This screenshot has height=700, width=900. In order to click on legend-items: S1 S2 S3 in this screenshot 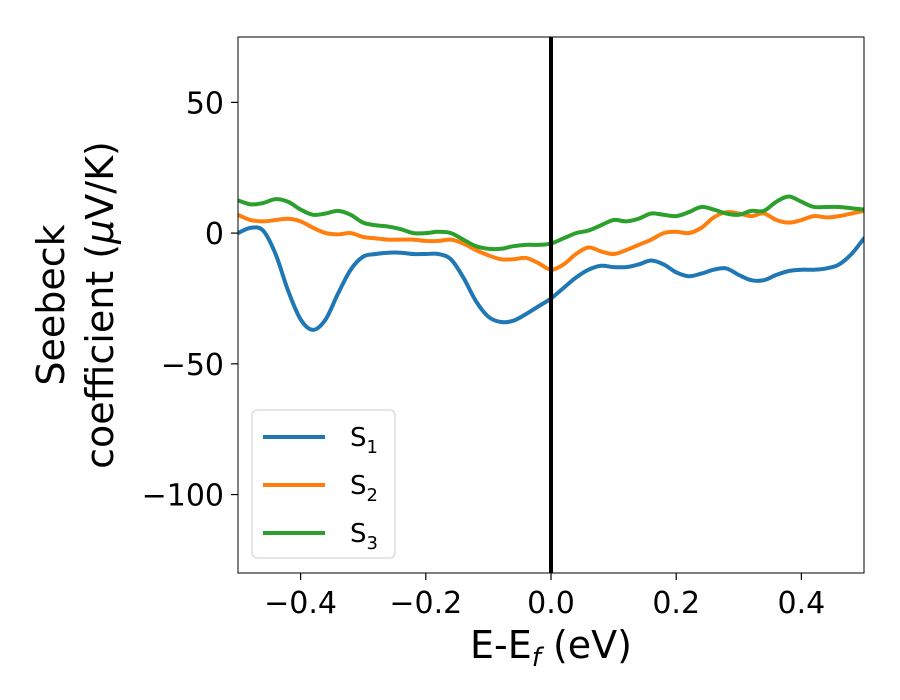, I will do `click(320, 488)`.